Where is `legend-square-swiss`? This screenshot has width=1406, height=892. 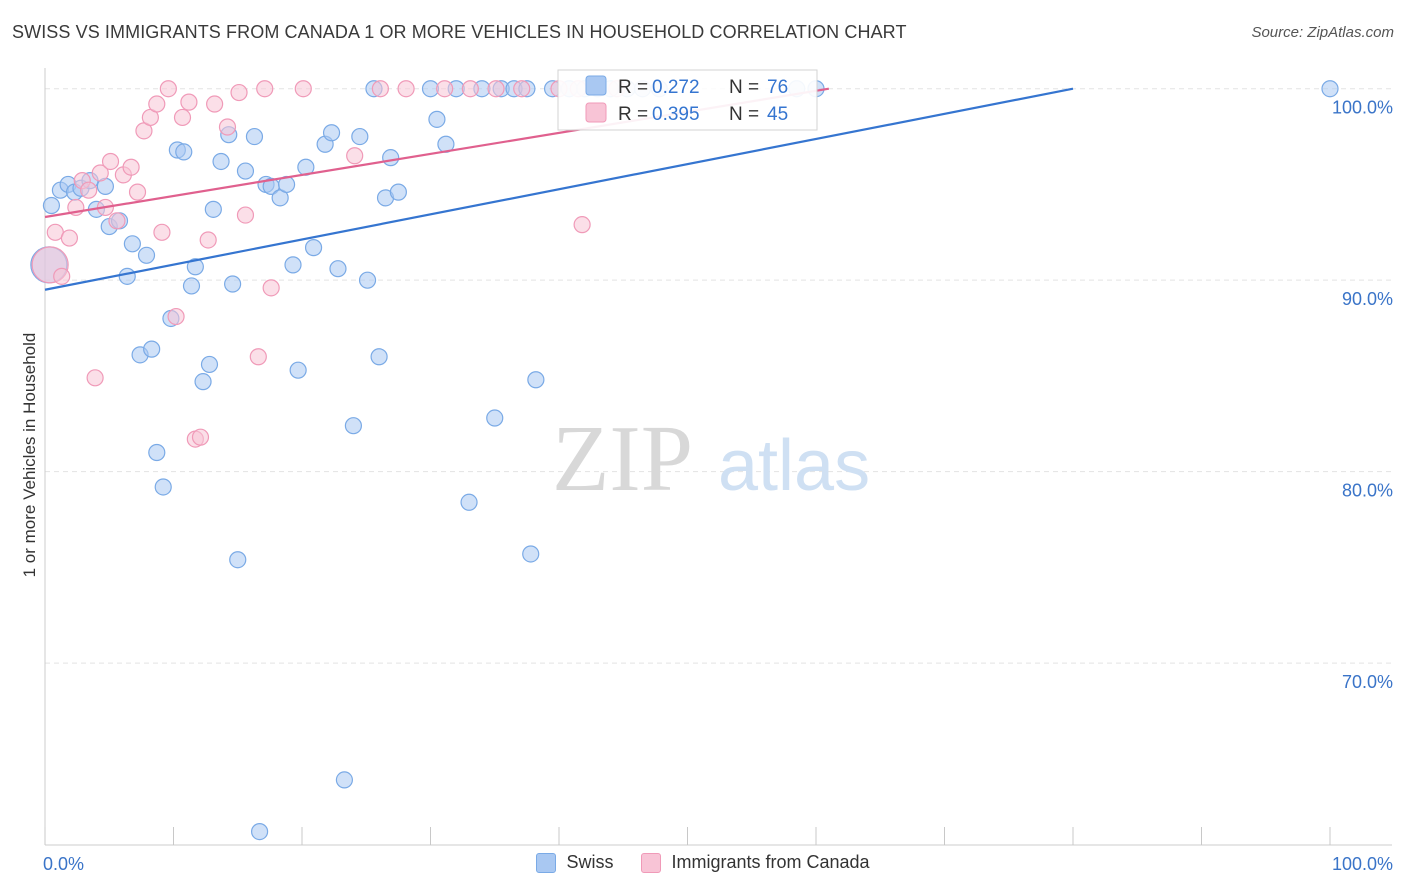
legend-square-swiss is located at coordinates (546, 862).